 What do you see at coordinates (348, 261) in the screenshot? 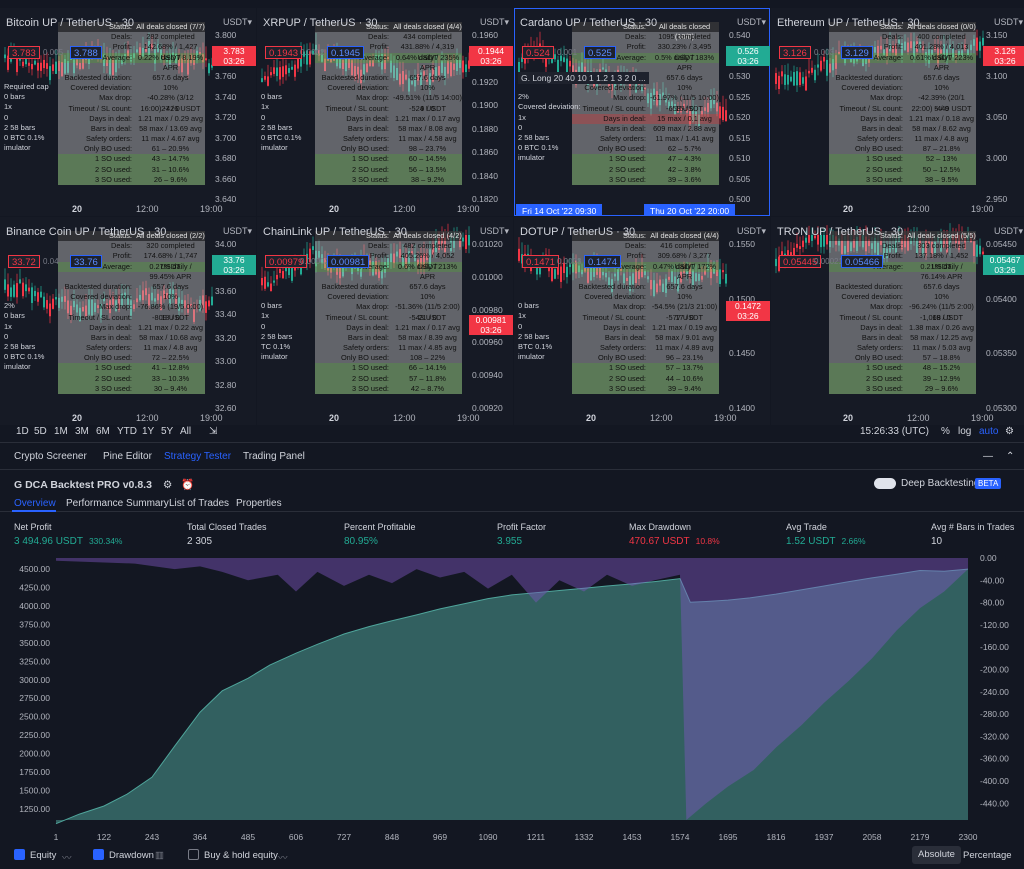
I see `ask-price: 0.00981` at bounding box center [348, 261].